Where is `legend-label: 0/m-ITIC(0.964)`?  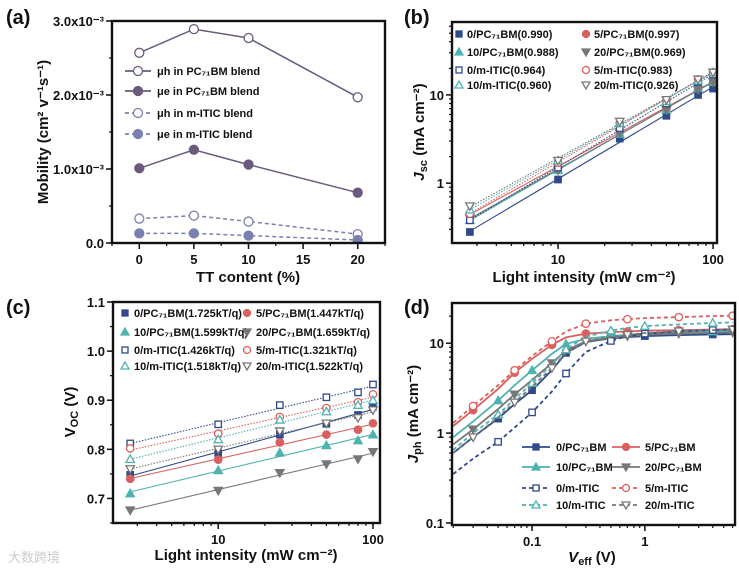
legend-label: 0/m-ITIC(0.964) is located at coordinates (506, 71).